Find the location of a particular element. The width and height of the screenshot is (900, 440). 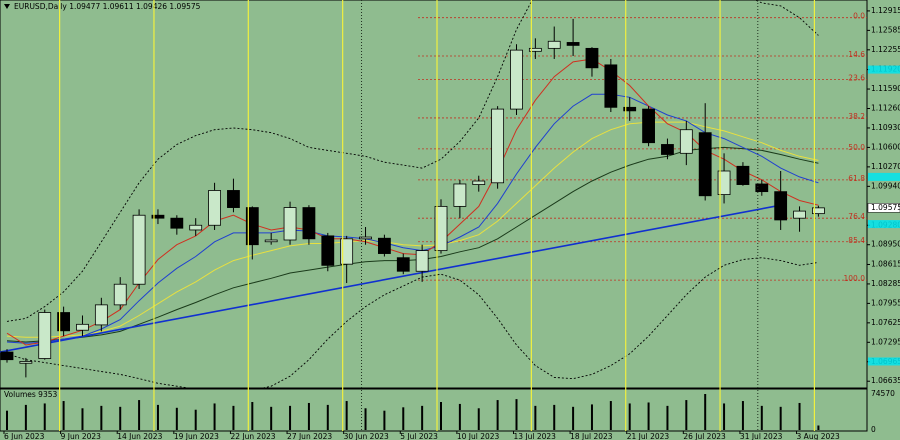

y-tick-label: 1.10930 is located at coordinates (885, 127).